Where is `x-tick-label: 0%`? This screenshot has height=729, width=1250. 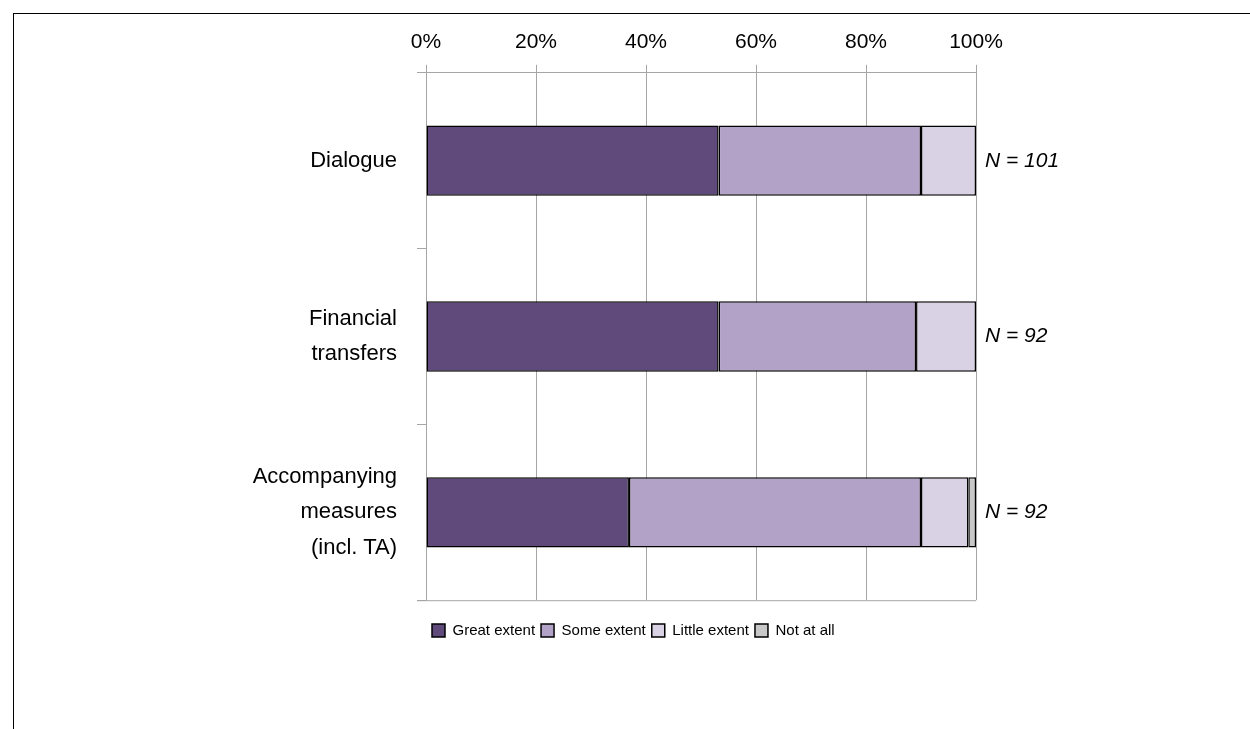
x-tick-label: 0% is located at coordinates (426, 40).